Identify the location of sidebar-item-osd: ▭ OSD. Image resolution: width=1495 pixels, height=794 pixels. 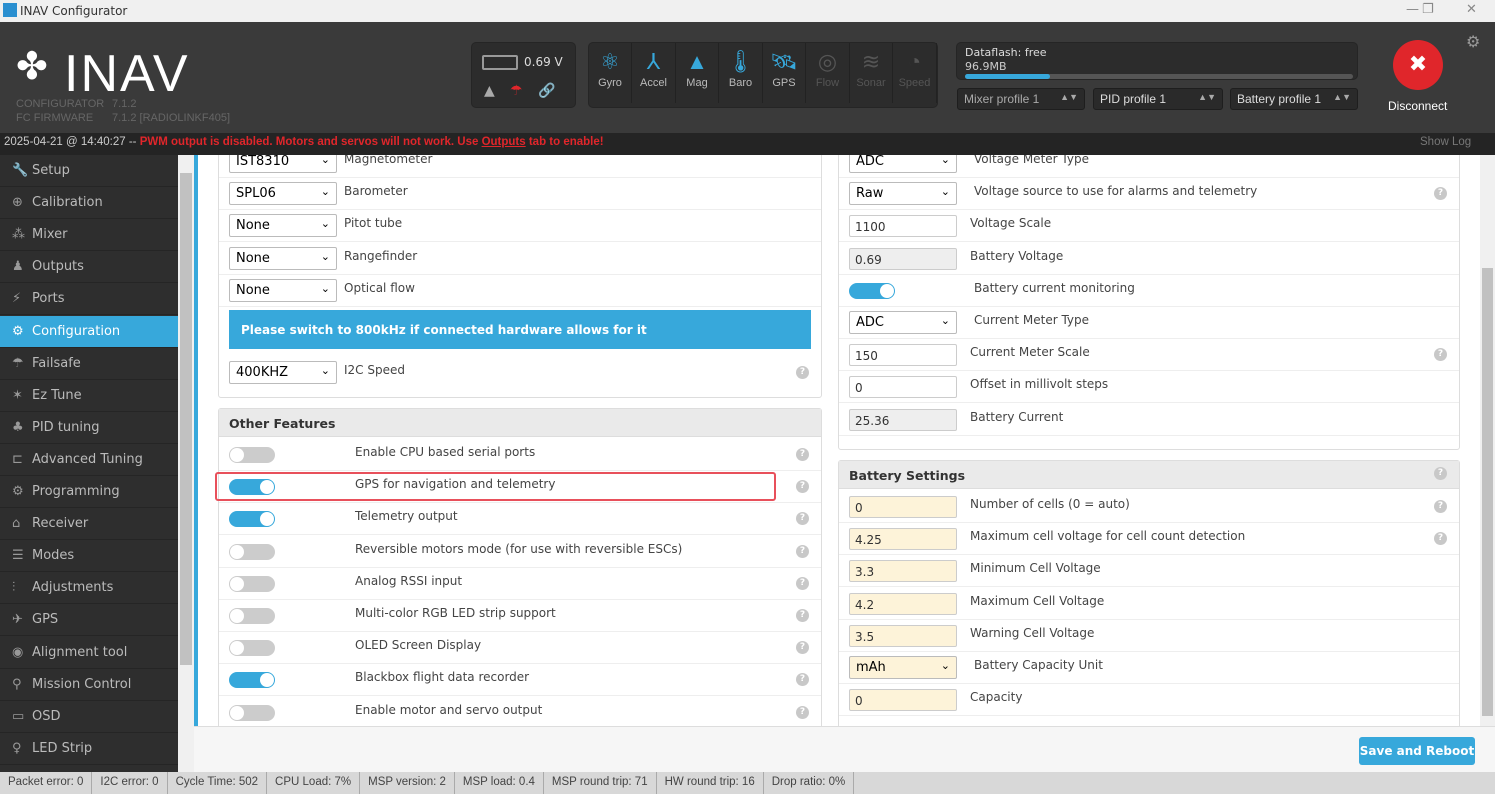
(89, 717).